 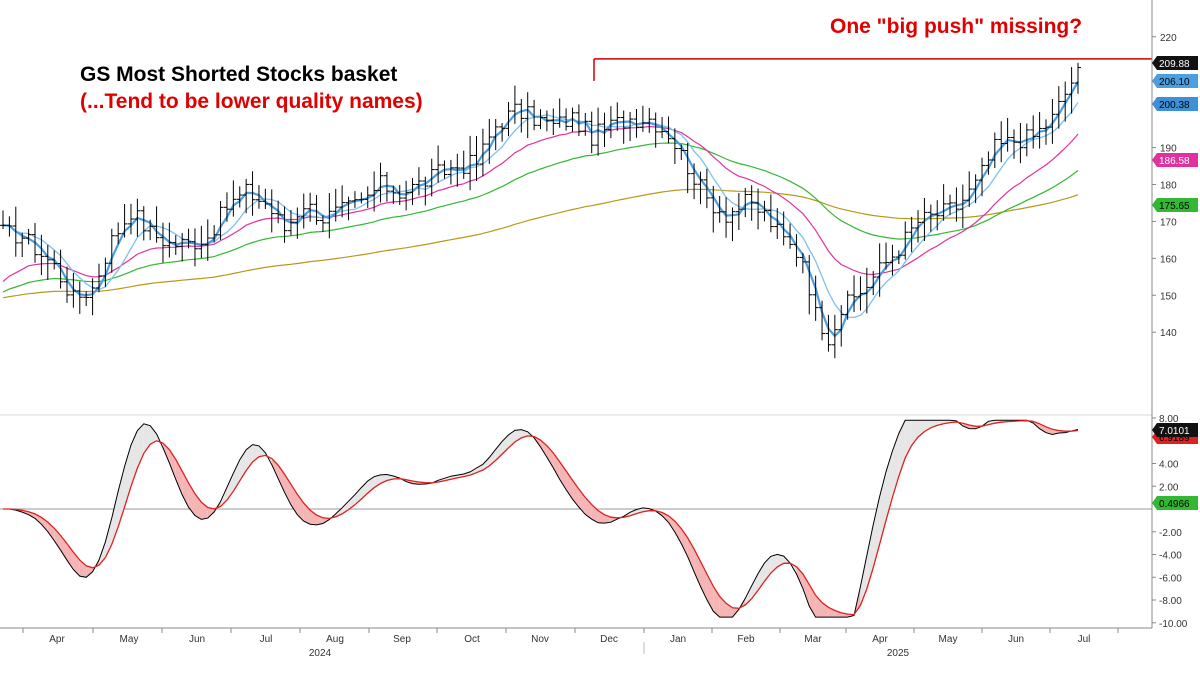 I want to click on tag-price: 209.88, so click(x=1175, y=63).